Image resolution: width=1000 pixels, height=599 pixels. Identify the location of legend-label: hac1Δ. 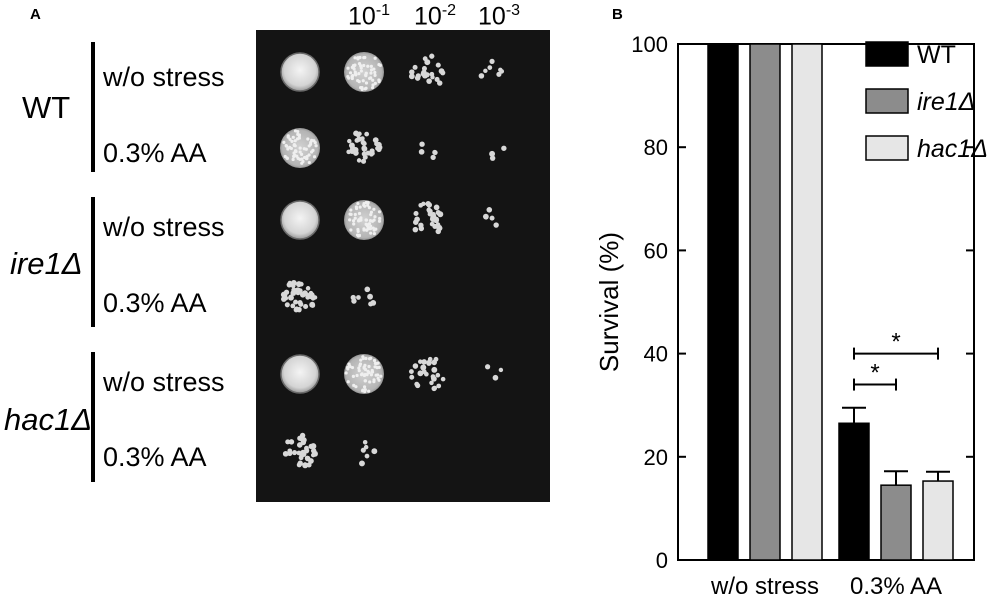
(952, 149).